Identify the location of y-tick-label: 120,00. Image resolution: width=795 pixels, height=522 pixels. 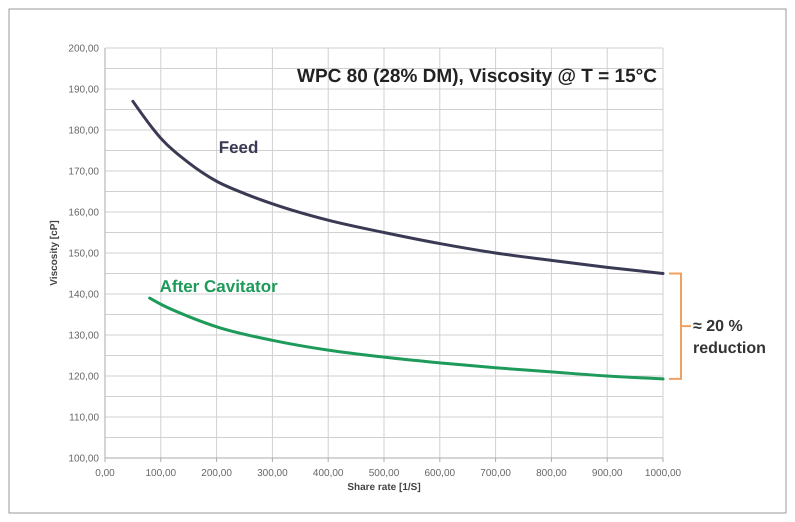
(84, 377).